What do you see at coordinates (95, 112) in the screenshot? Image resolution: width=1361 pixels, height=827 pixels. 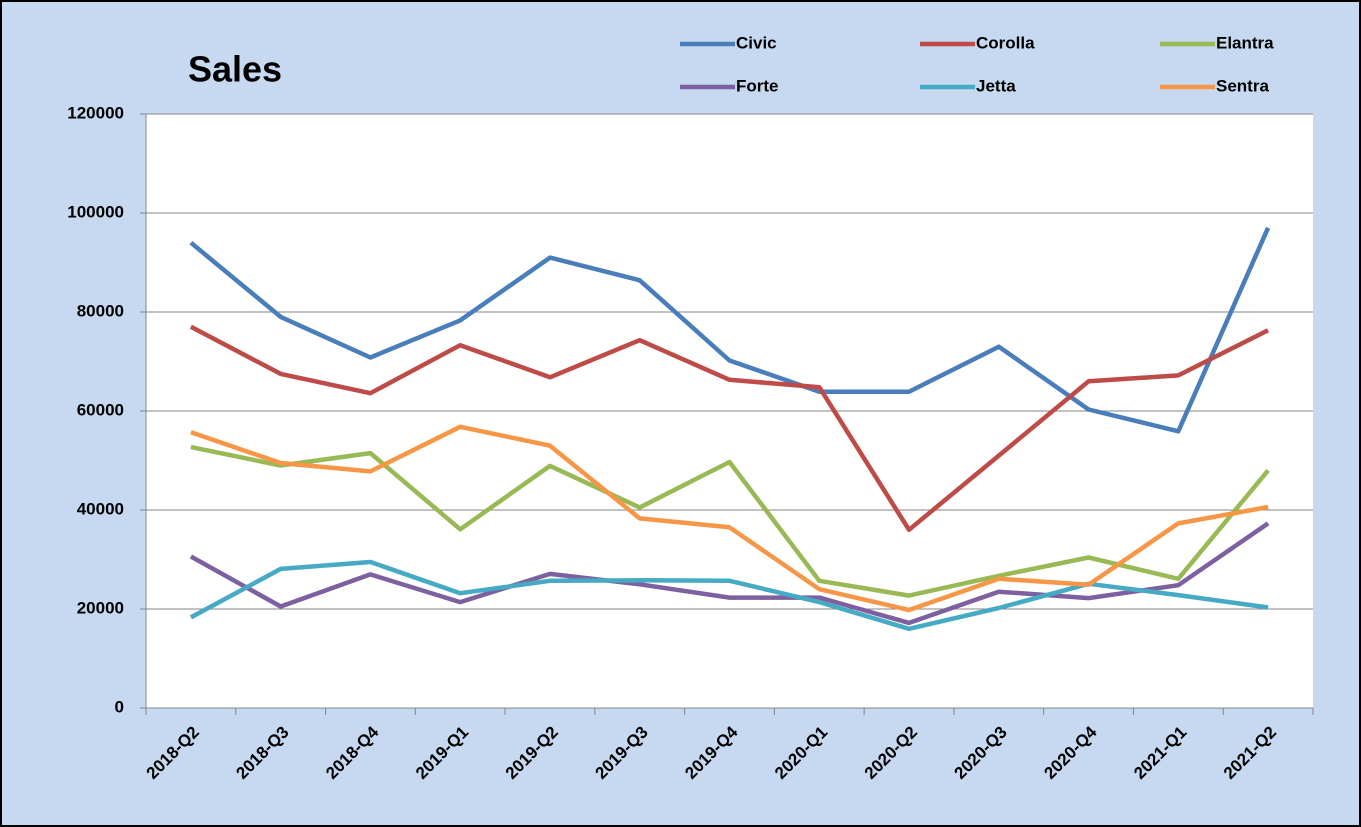 I see `y-tick-label: 120000` at bounding box center [95, 112].